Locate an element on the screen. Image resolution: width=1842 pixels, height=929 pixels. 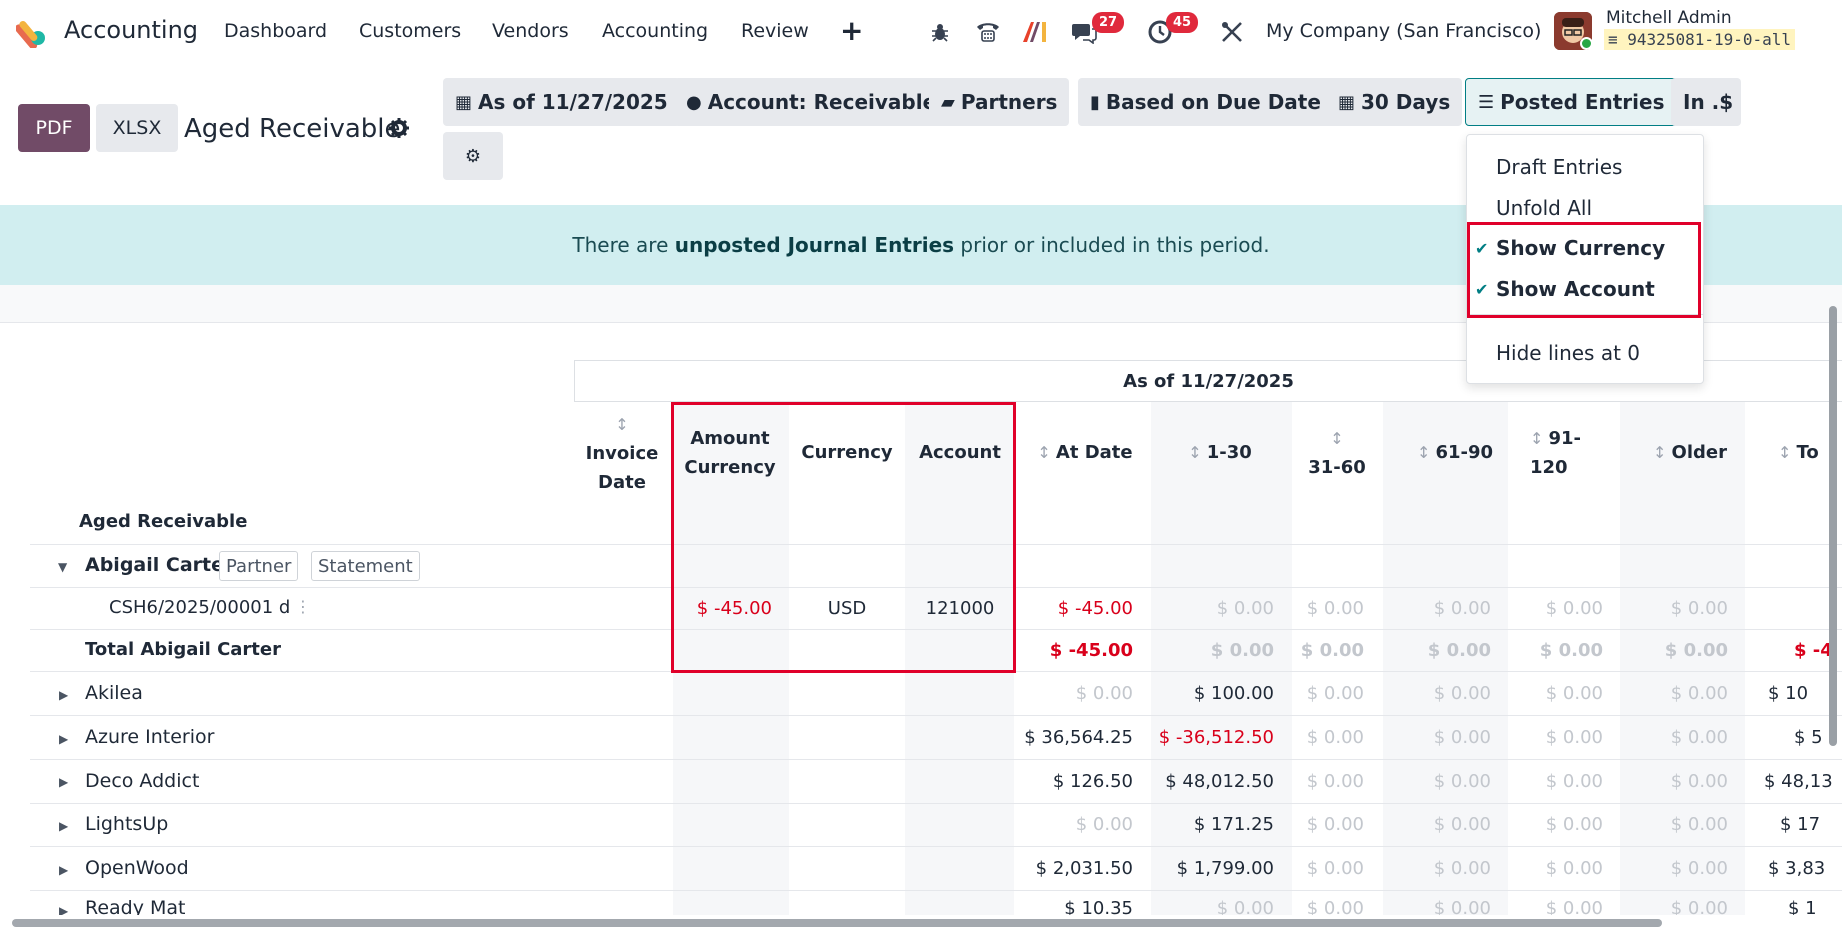
period-filter-button: ▦ 30 Days is located at coordinates (1394, 102).